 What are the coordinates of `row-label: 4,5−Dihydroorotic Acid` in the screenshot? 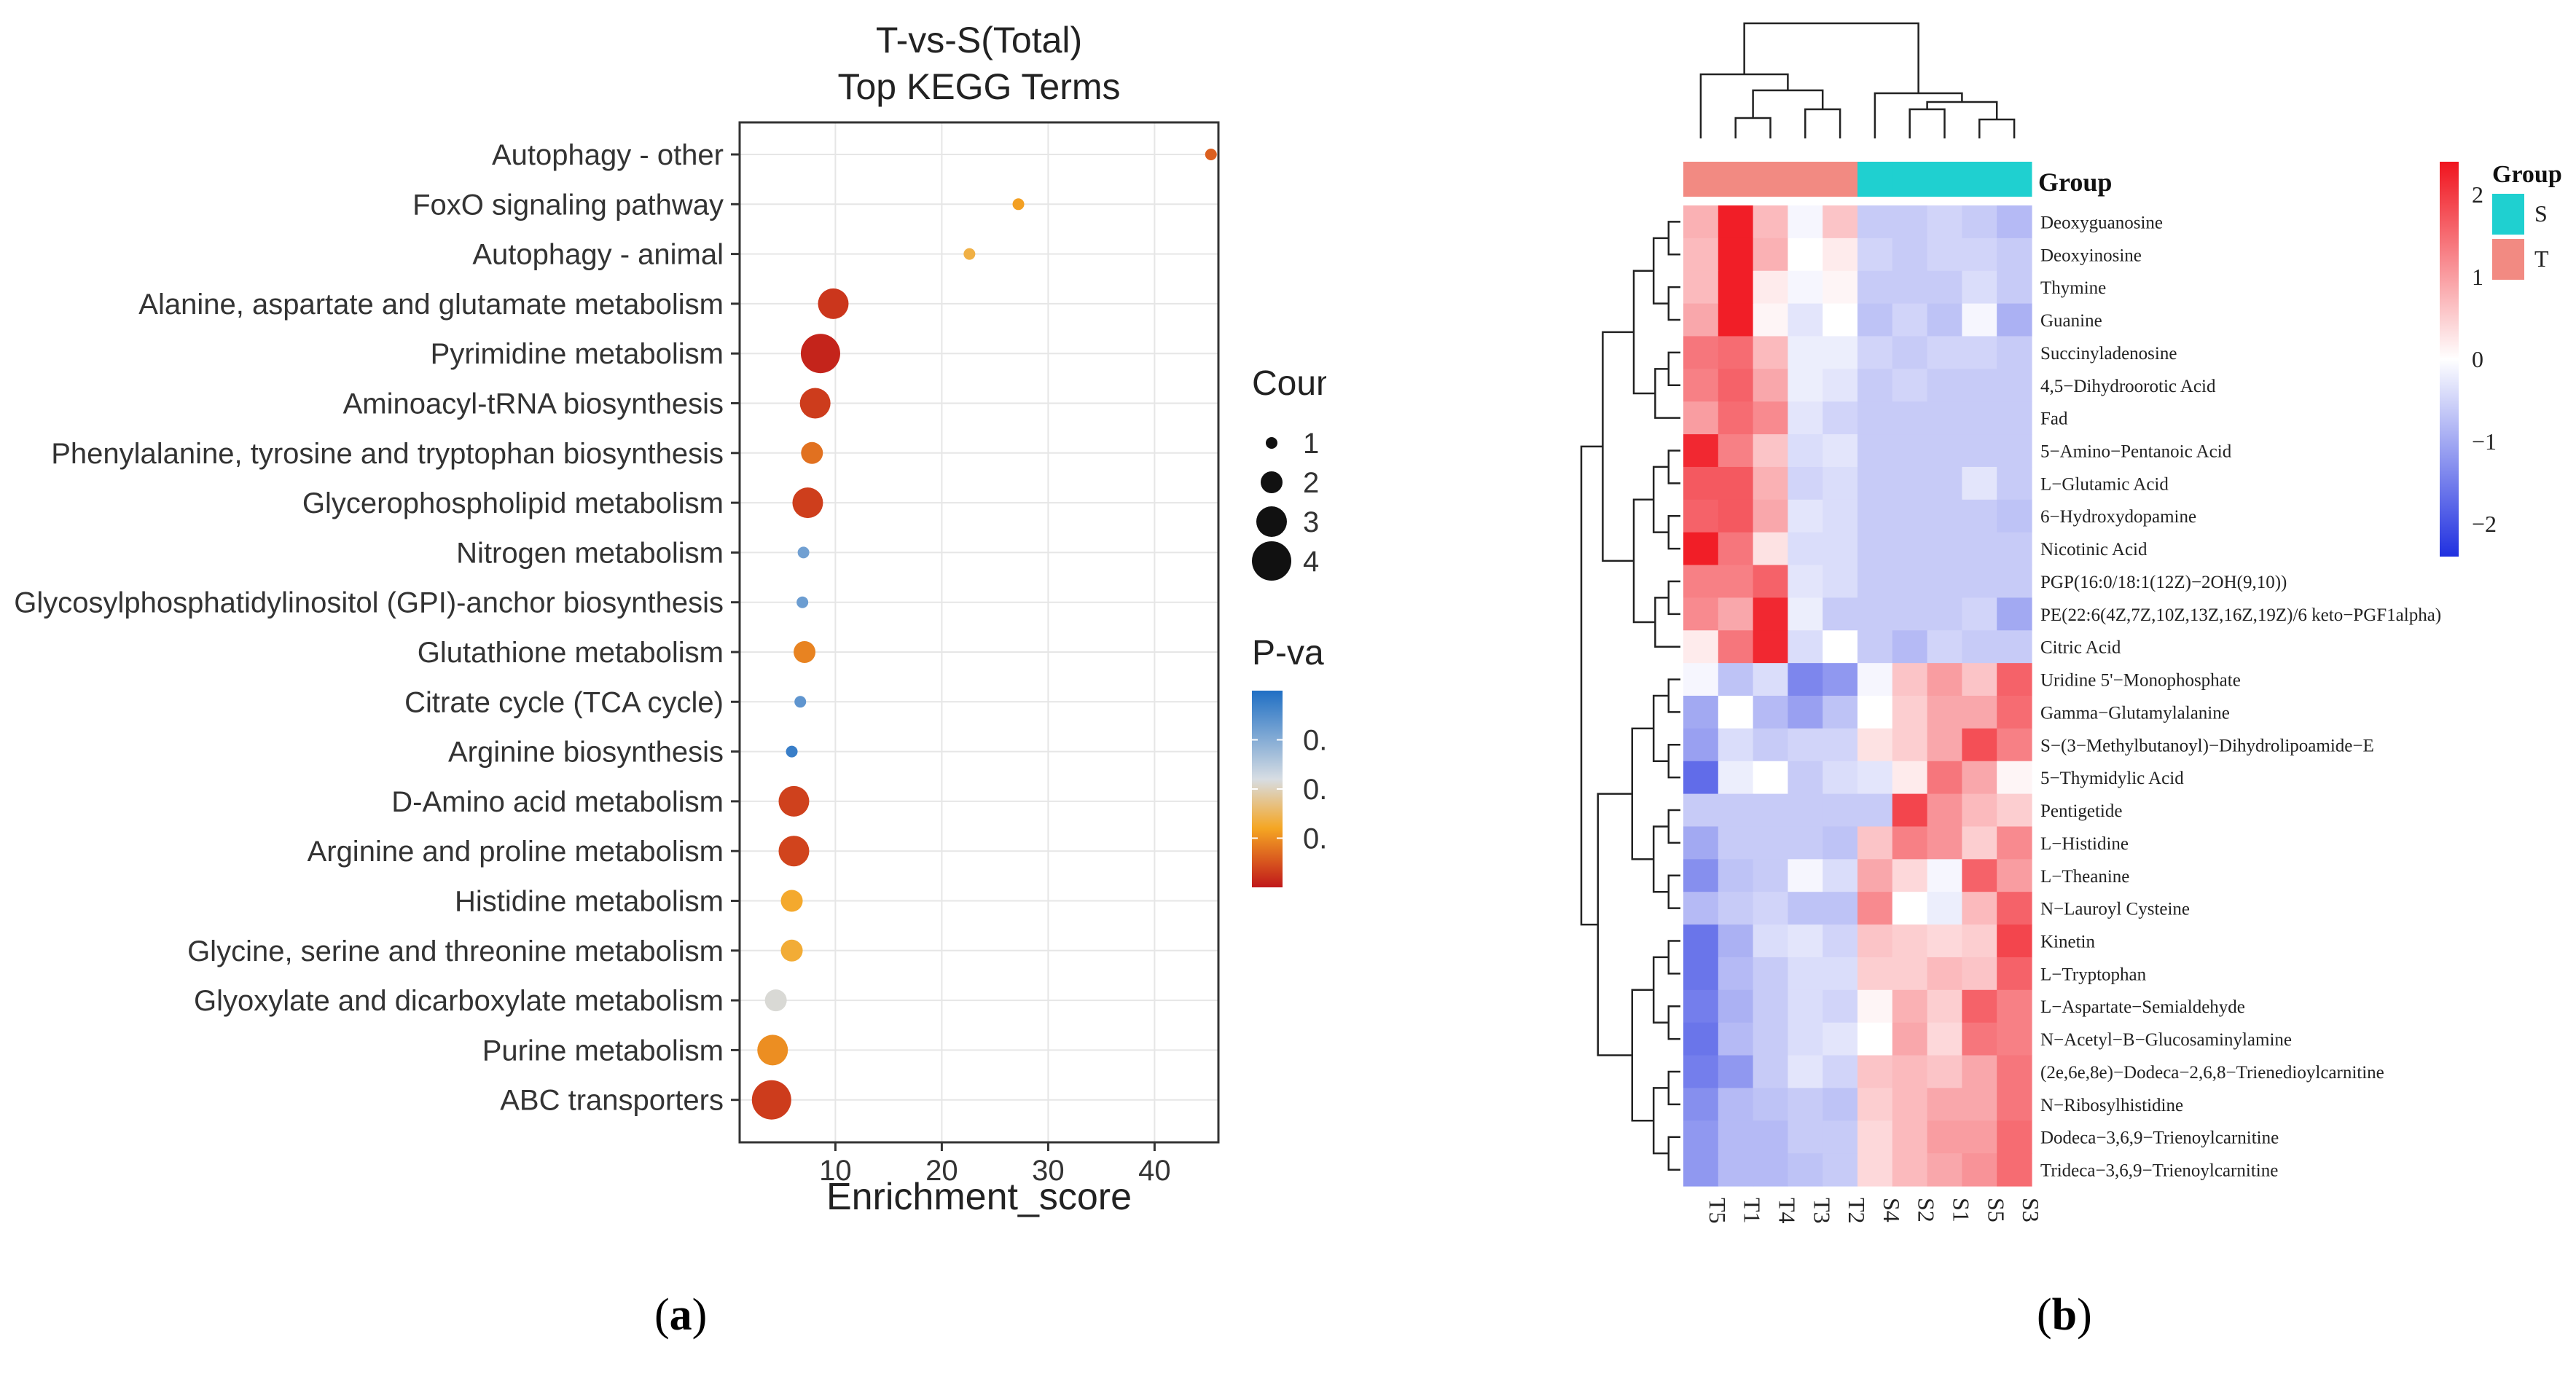 It's located at (2128, 386).